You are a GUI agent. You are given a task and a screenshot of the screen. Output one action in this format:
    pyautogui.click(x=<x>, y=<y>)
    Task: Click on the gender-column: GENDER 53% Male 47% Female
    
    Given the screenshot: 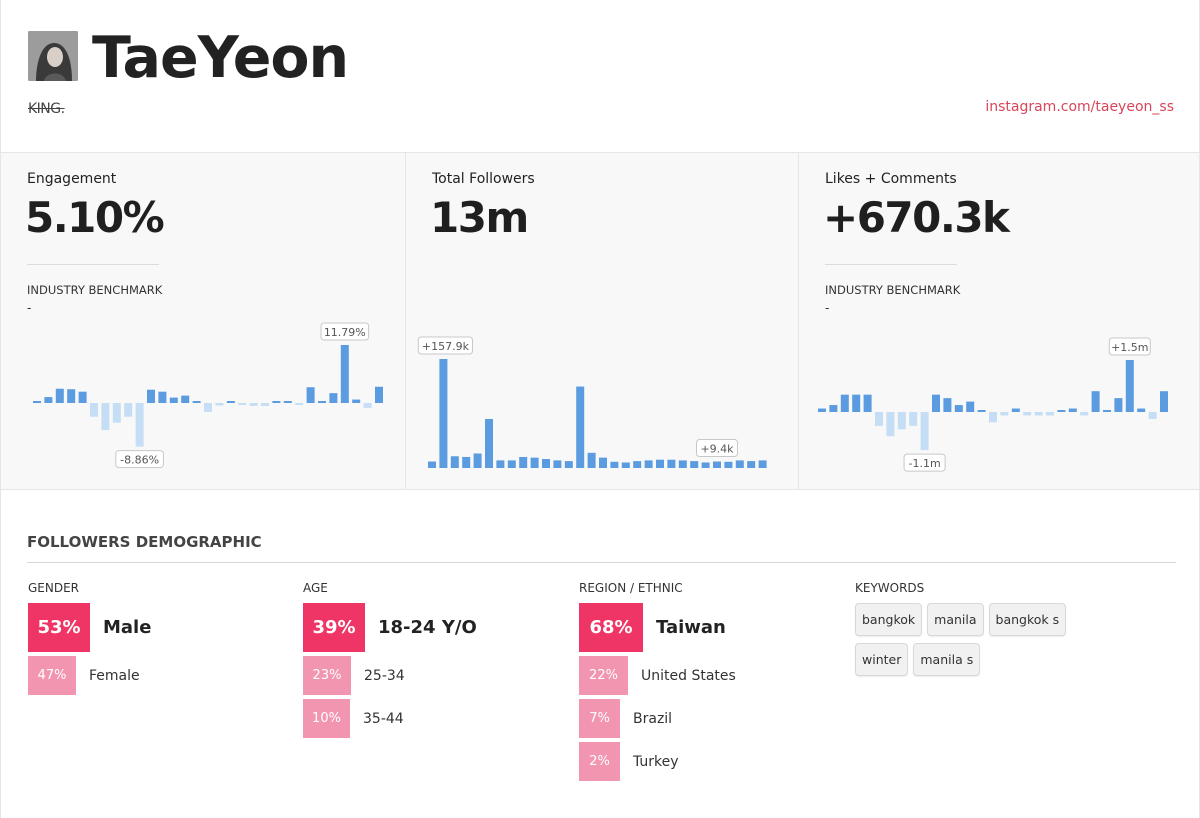 What is the action you would take?
    pyautogui.click(x=89, y=640)
    